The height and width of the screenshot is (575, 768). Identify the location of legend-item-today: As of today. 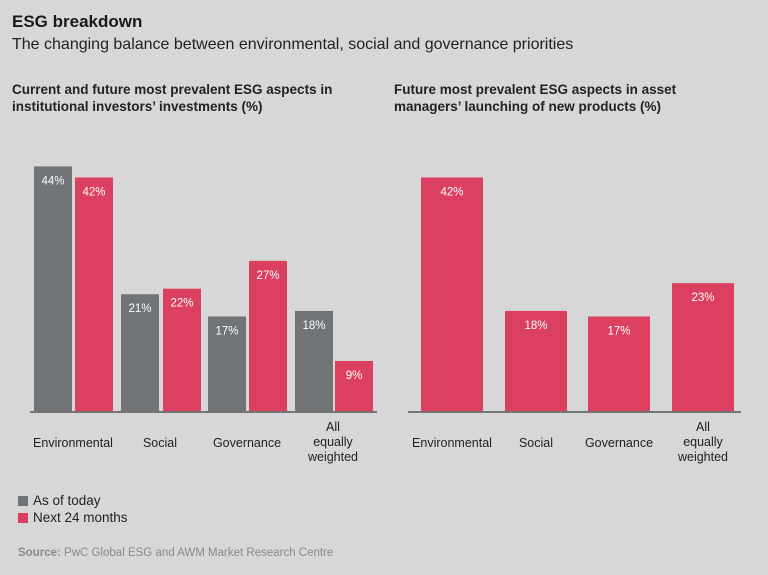
(73, 500).